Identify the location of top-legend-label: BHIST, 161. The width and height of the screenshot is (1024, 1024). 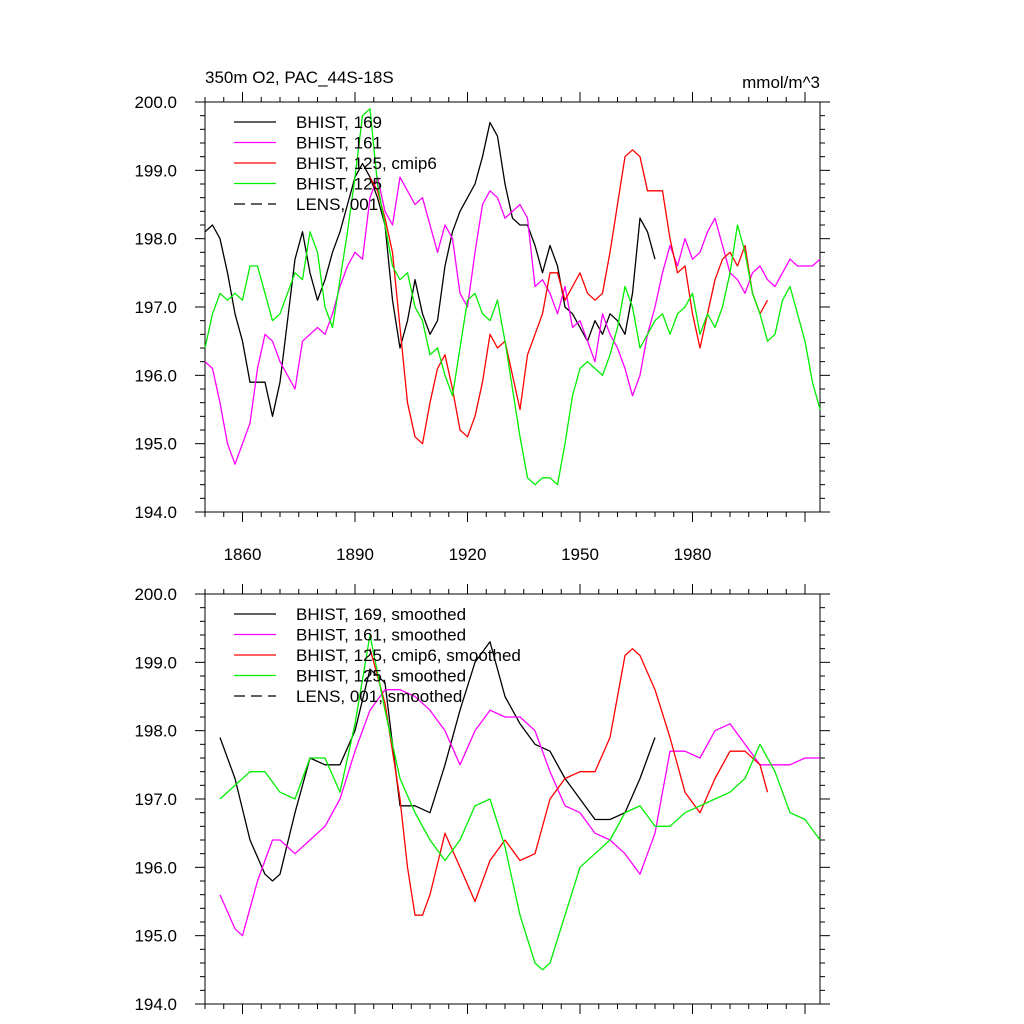
(339, 143).